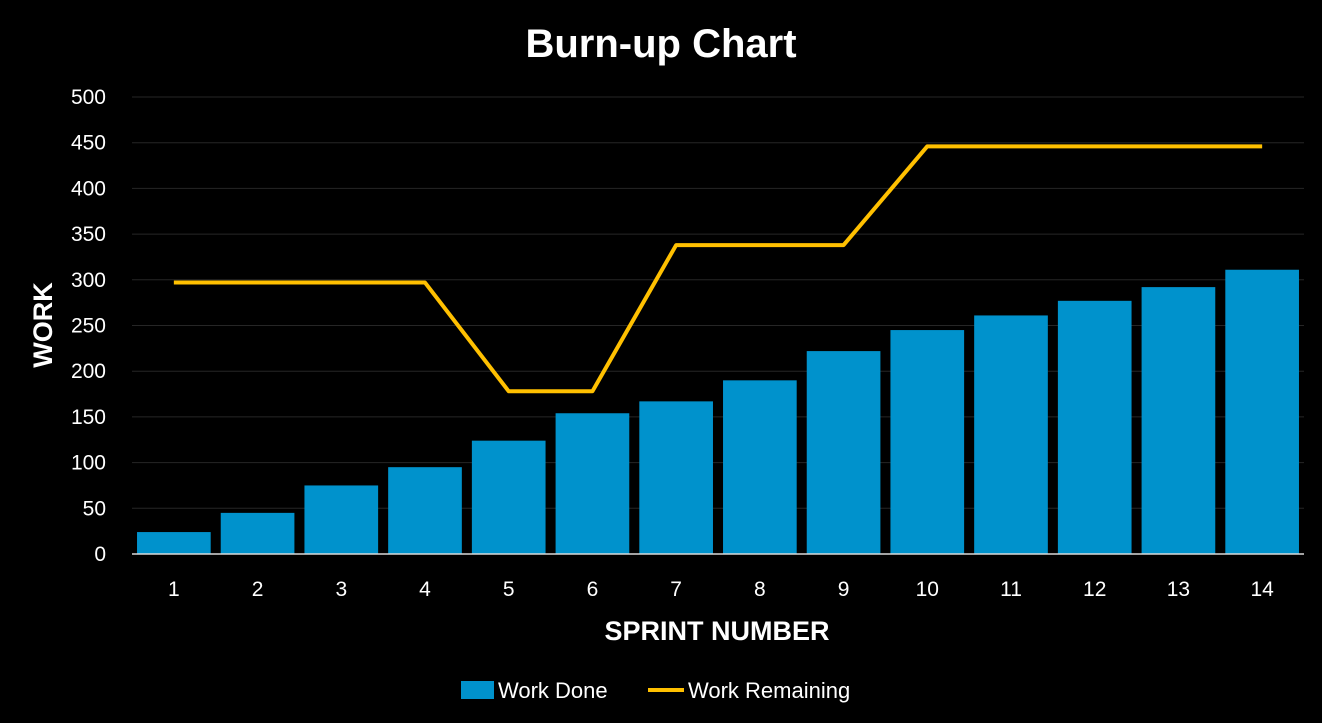  I want to click on x-axis-ticks: 1 2 3 4 5 6 7 8 9 10 11 12 13 14, so click(721, 589).